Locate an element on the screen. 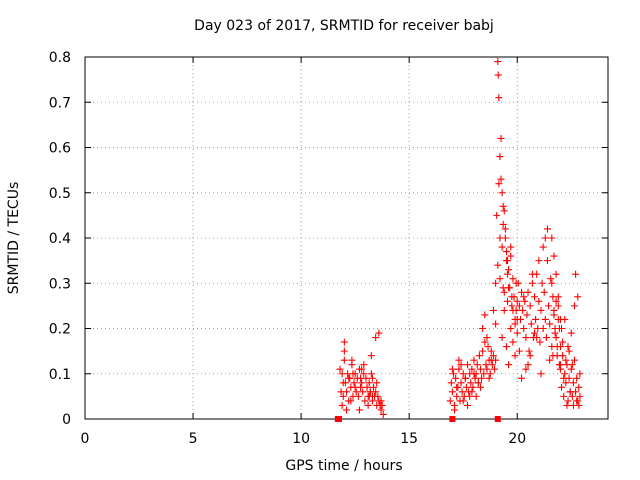  y-tick-label: 0.3 is located at coordinates (60, 284).